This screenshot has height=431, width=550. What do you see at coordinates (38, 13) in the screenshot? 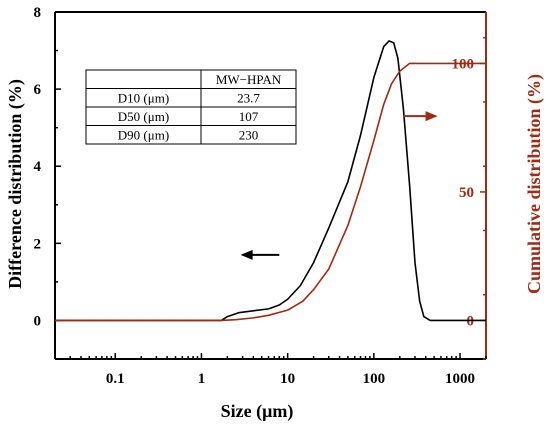
I see `y-left-tick-label: 8` at bounding box center [38, 13].